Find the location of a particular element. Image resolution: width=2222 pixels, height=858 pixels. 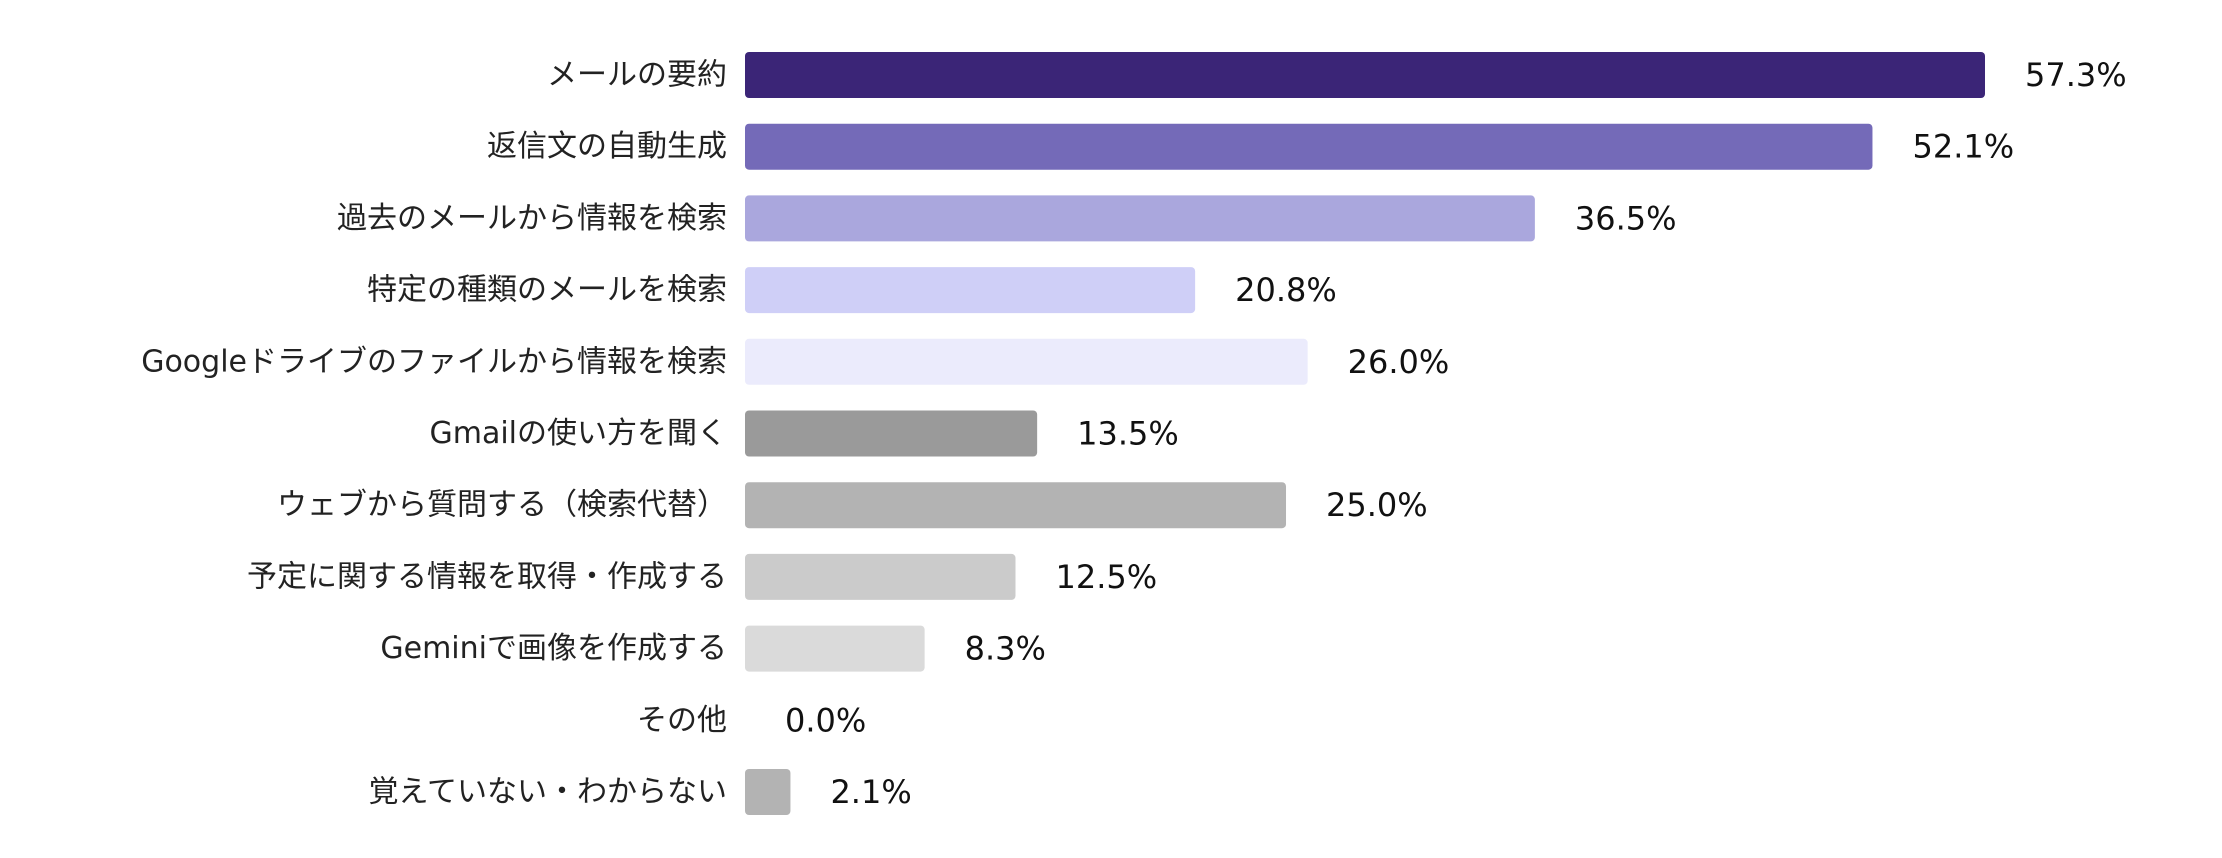

value-label-5: 13.5% is located at coordinates (1128, 434).